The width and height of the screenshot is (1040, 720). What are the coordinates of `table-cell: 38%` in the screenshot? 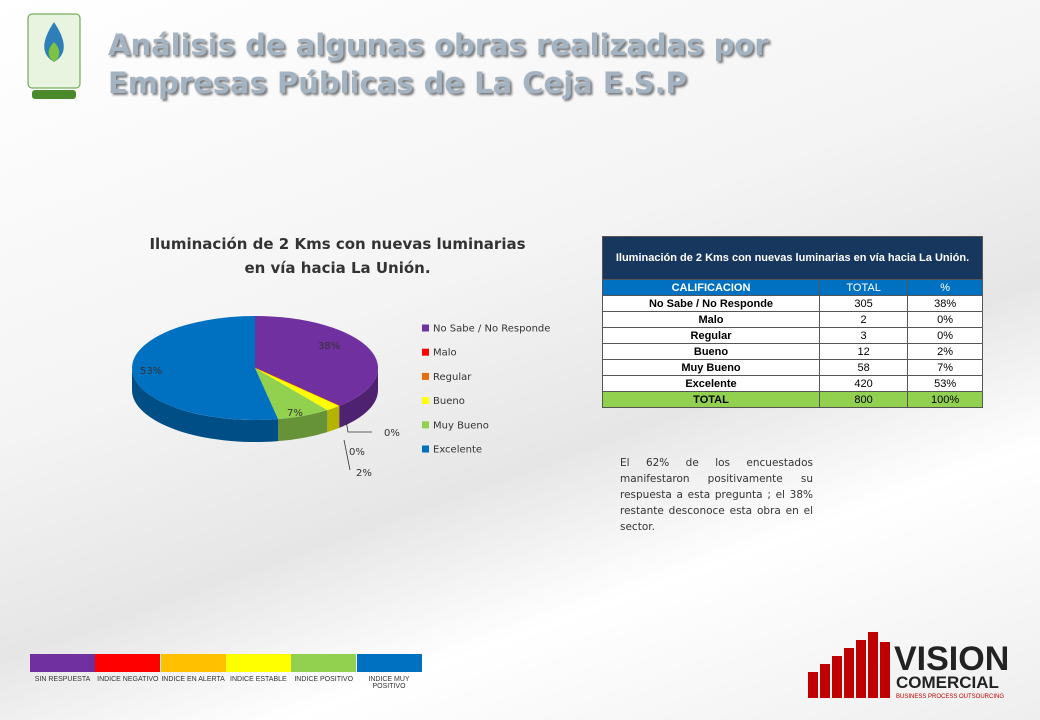 It's located at (945, 303).